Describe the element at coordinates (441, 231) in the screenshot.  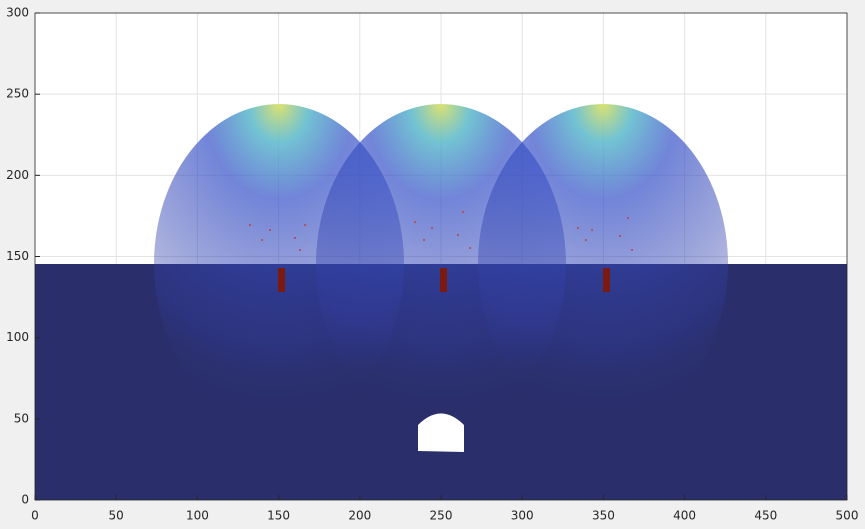
I see `ejecta` at that location.